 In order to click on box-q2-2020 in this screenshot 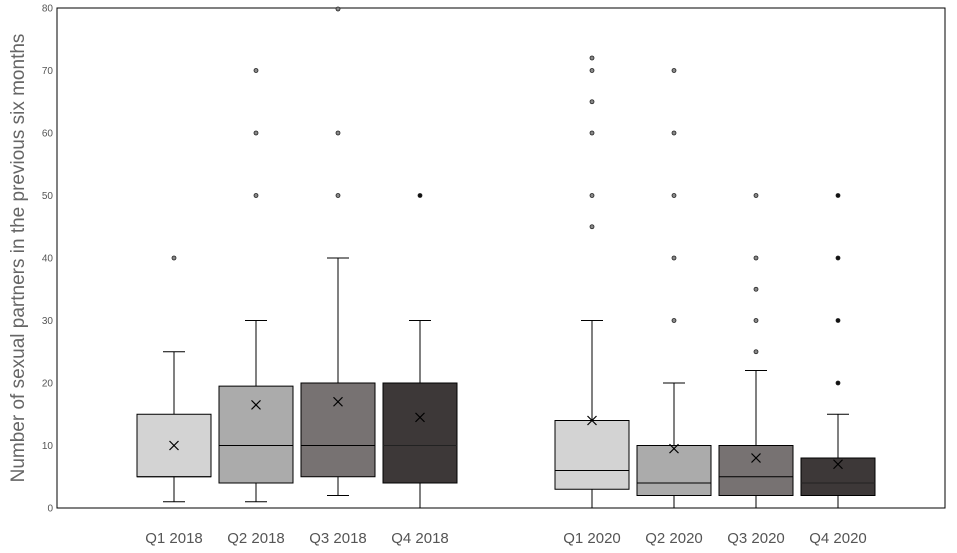, I will do `click(674, 288)`.